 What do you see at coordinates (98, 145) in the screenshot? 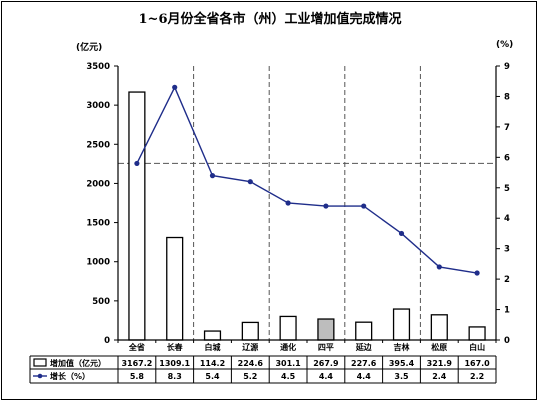
I see `left-tick-label: 2500` at bounding box center [98, 145].